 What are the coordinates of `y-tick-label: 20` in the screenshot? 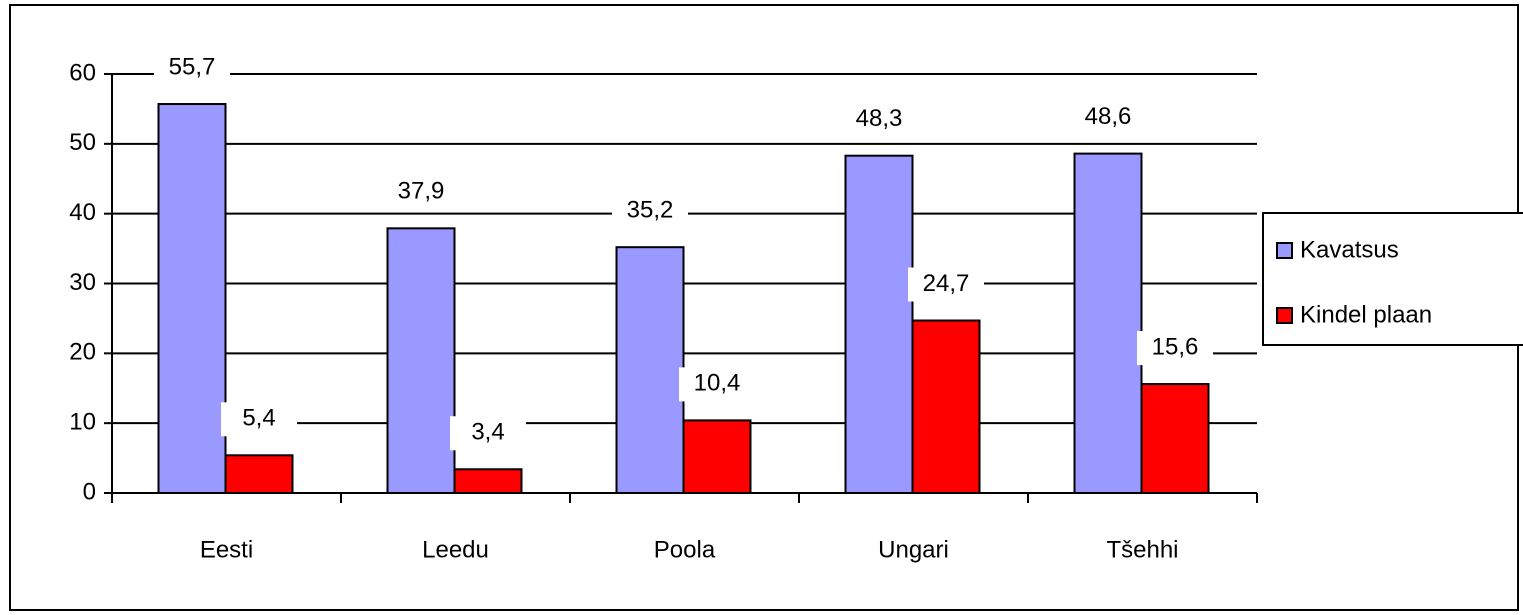 It's located at (82, 352).